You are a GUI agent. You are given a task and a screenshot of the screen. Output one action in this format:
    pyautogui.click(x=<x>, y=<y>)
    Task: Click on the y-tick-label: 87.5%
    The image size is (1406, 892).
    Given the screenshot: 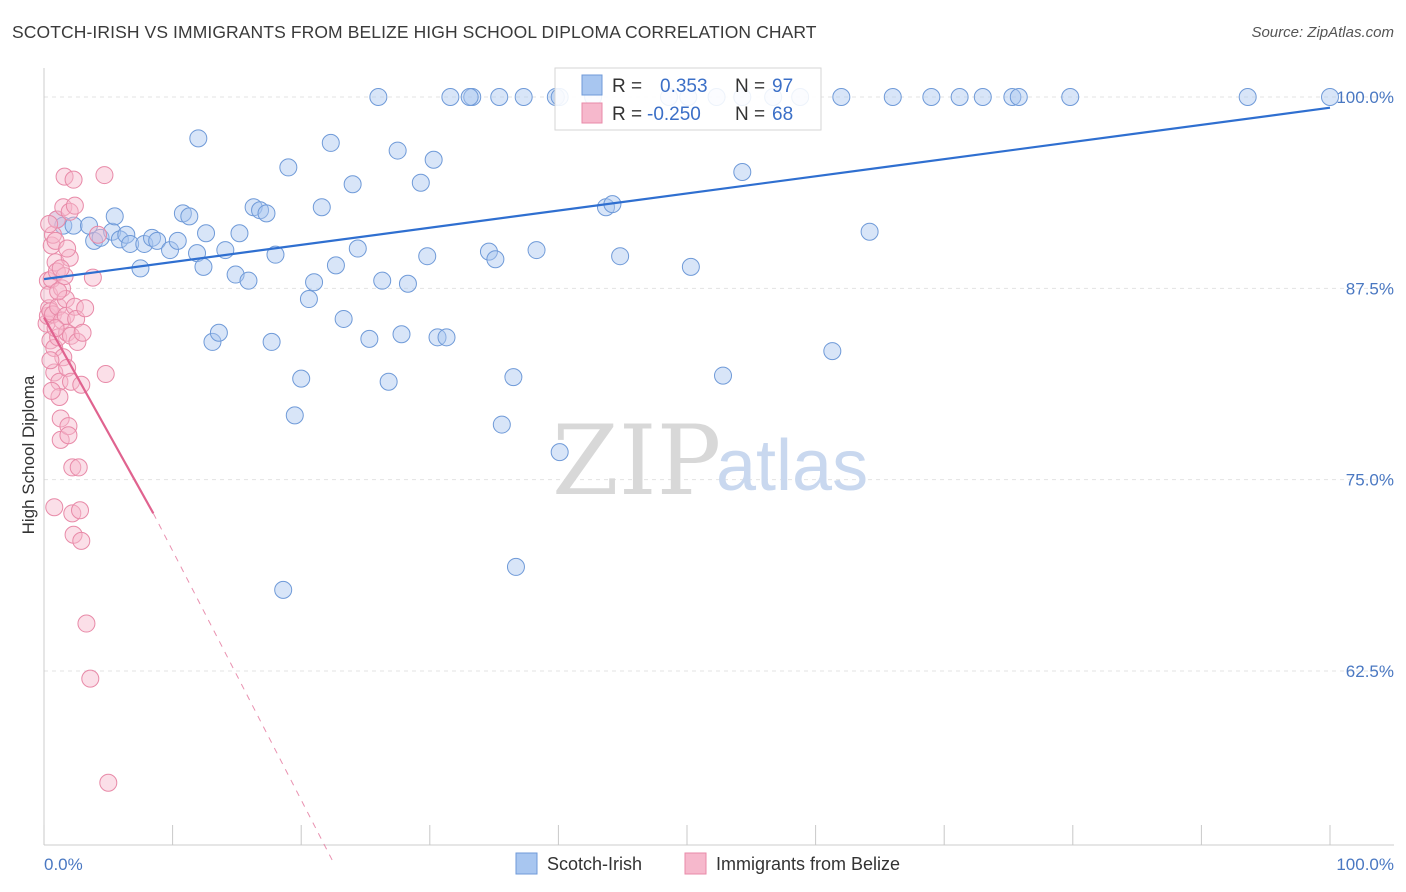 What is the action you would take?
    pyautogui.click(x=1370, y=288)
    